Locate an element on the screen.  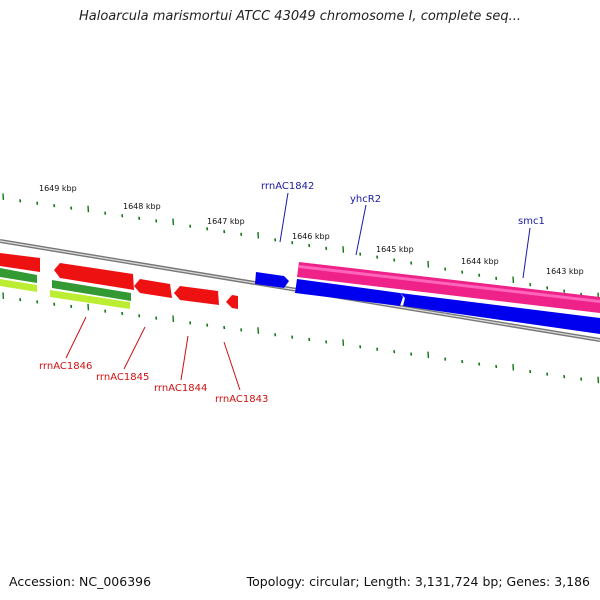
track-green-left is located at coordinates (18, 275).